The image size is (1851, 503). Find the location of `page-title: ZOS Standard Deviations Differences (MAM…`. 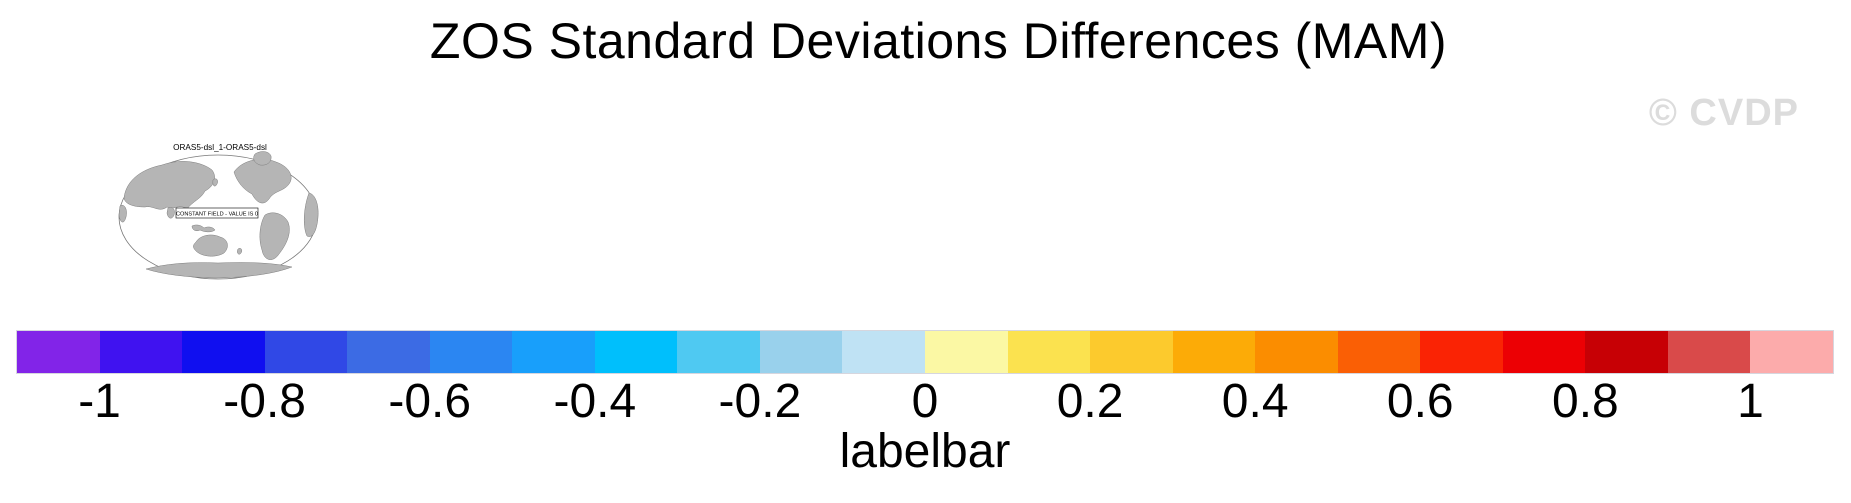

page-title: ZOS Standard Deviations Differences (MAM… is located at coordinates (938, 41).